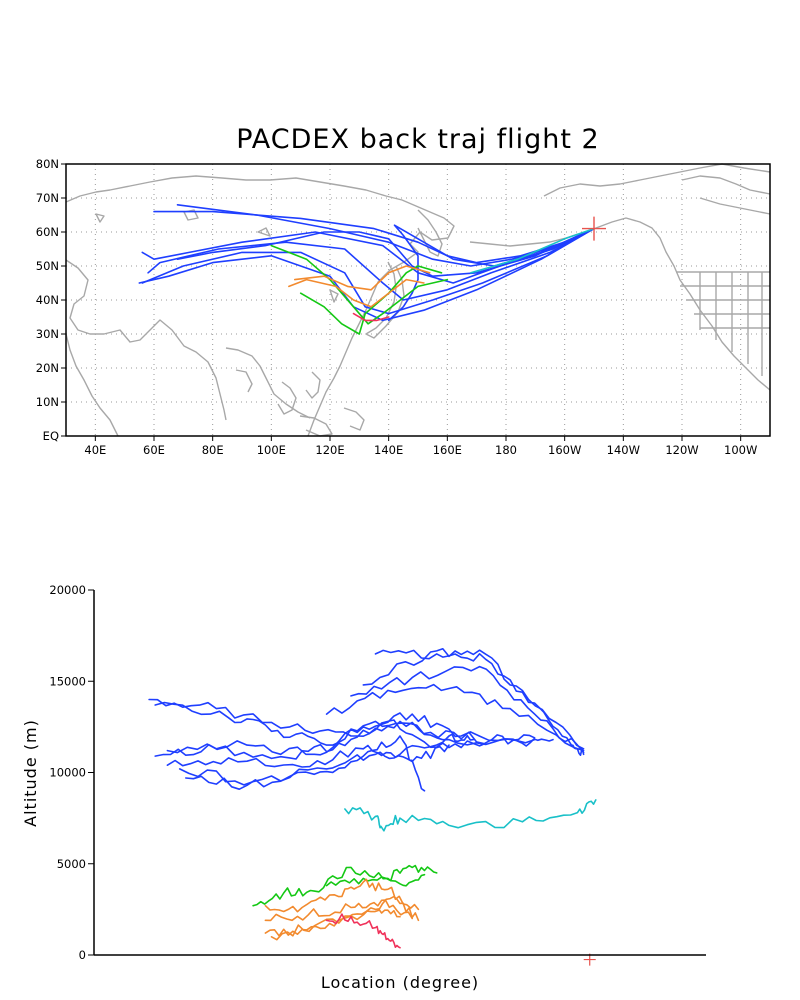 The width and height of the screenshot is (800, 1000). What do you see at coordinates (532, 250) in the screenshot?
I see `trajectory-cyan` at bounding box center [532, 250].